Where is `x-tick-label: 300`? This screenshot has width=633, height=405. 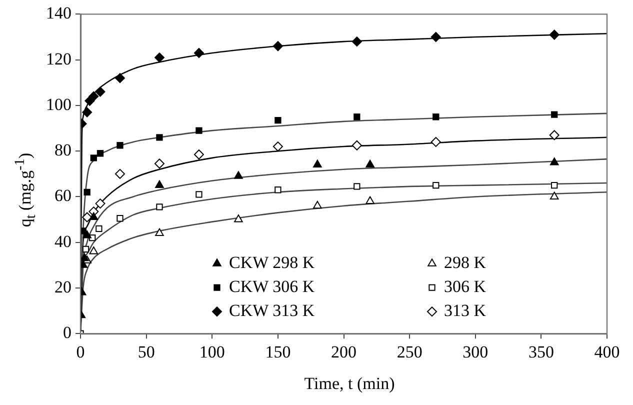 x-tick-label: 300 is located at coordinates (475, 352).